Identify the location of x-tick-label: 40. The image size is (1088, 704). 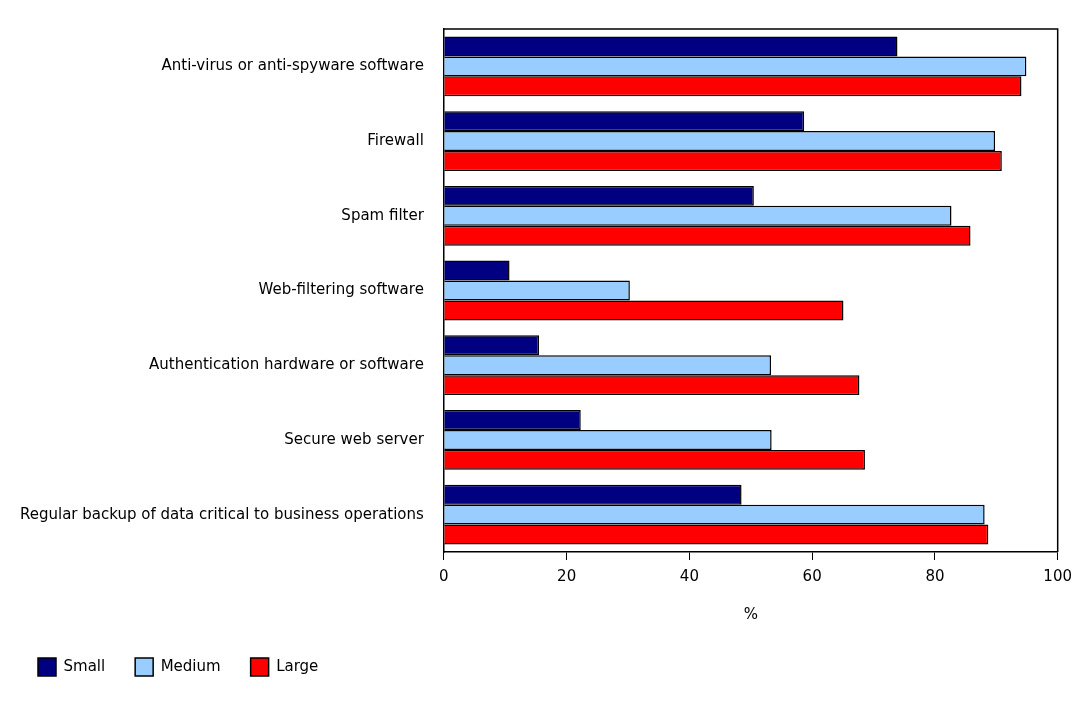
(689, 575).